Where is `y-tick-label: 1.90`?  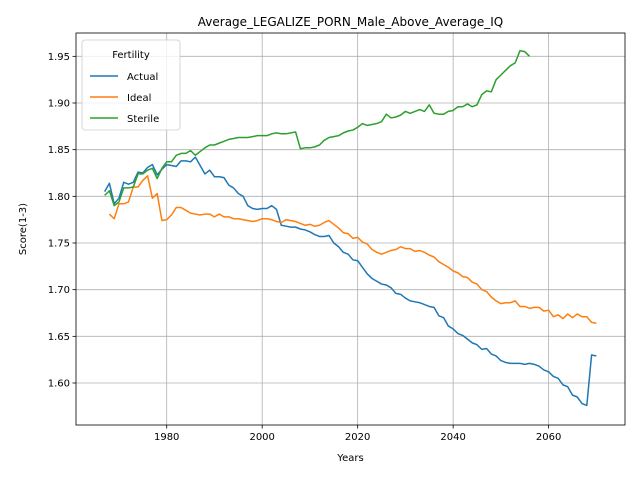 y-tick-label: 1.90 is located at coordinates (59, 104).